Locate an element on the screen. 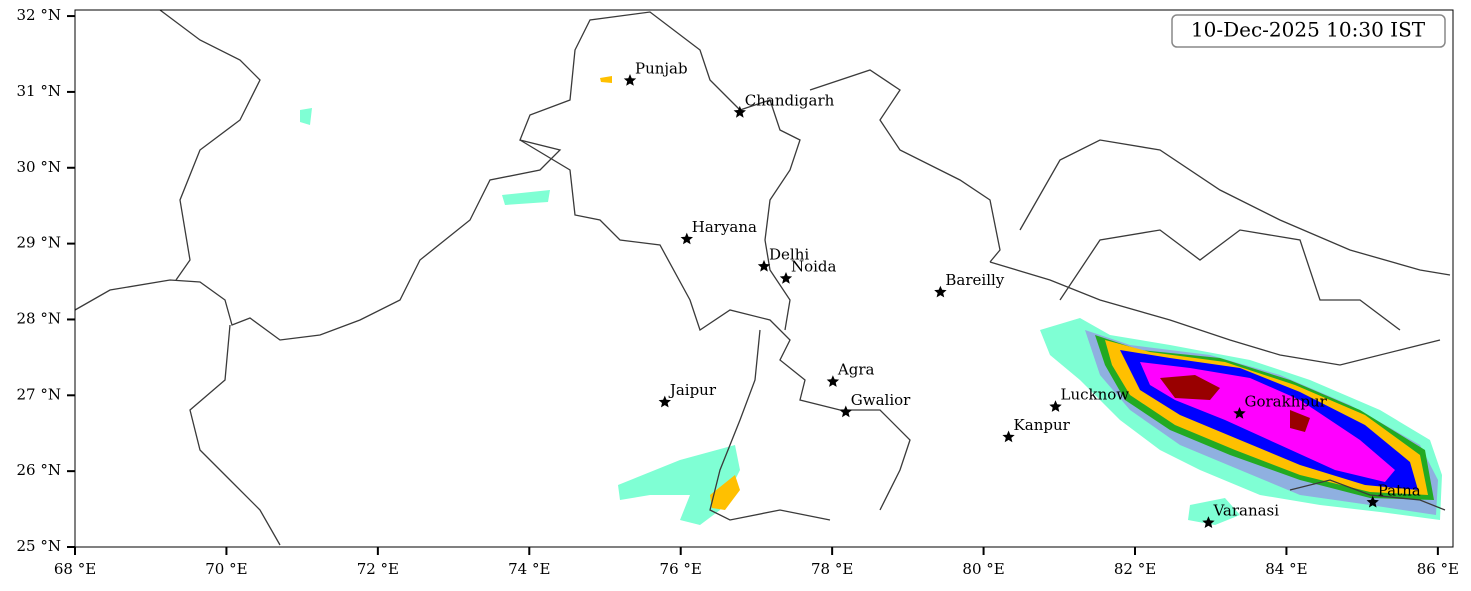 This screenshot has height=591, width=1471. y-tick-label: 28 °N is located at coordinates (39, 318).